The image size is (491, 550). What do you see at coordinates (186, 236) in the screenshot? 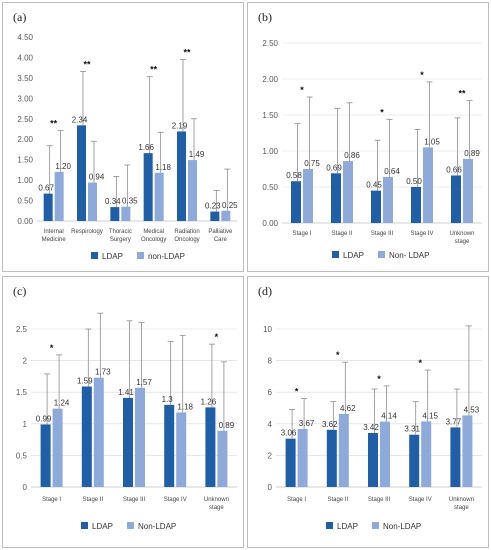
I see `category-label: Radiation Oncology` at bounding box center [186, 236].